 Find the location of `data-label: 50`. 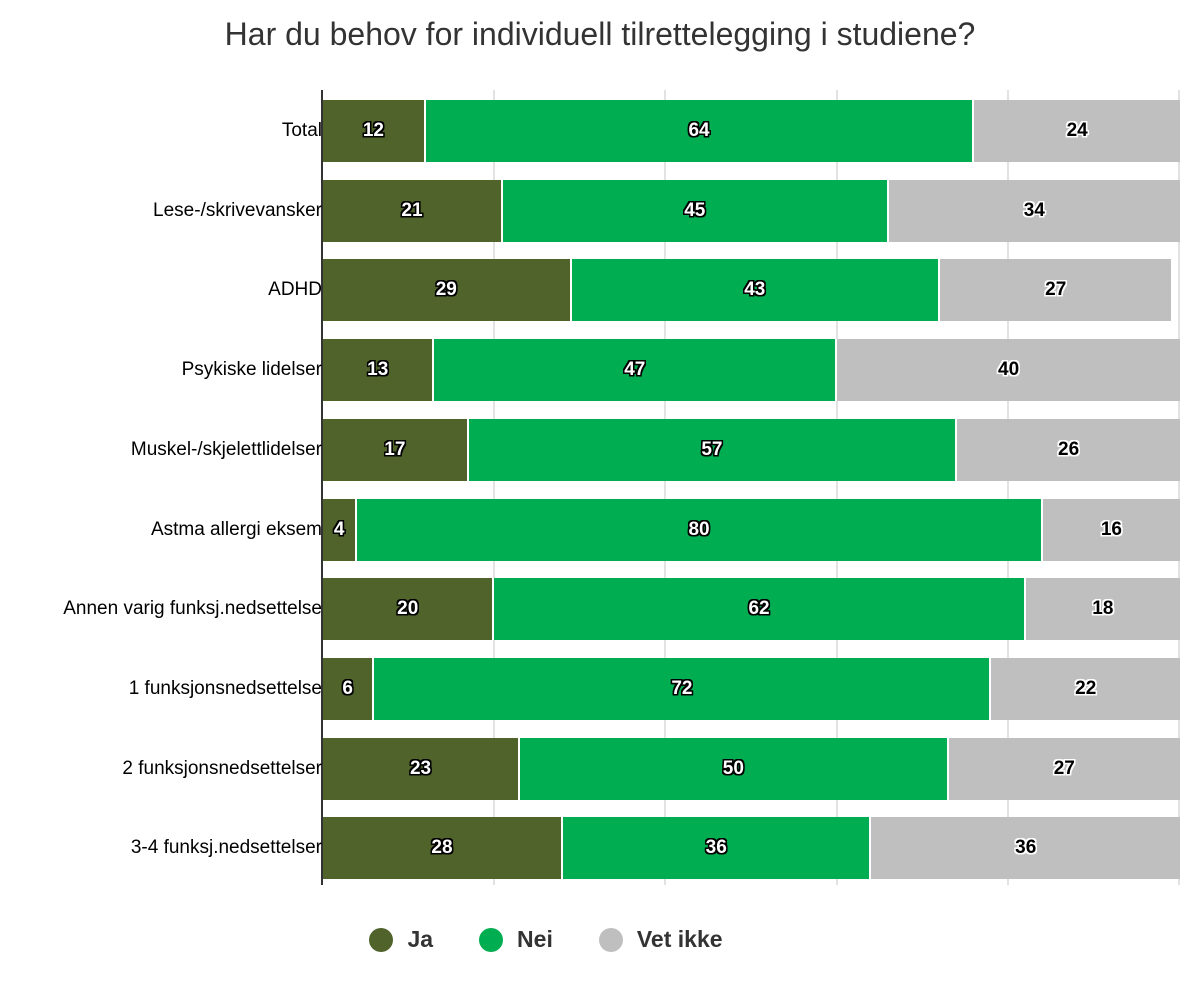

data-label: 50 is located at coordinates (733, 768).